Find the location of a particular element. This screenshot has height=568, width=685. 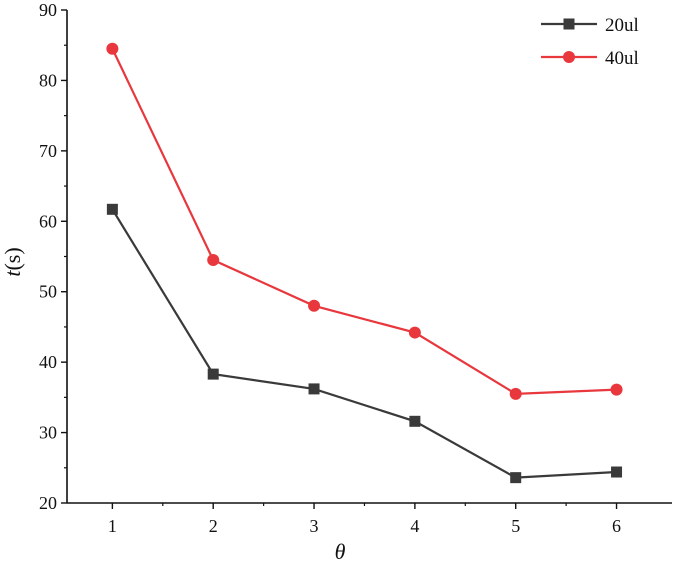

legend-label: 20ul is located at coordinates (622, 25).